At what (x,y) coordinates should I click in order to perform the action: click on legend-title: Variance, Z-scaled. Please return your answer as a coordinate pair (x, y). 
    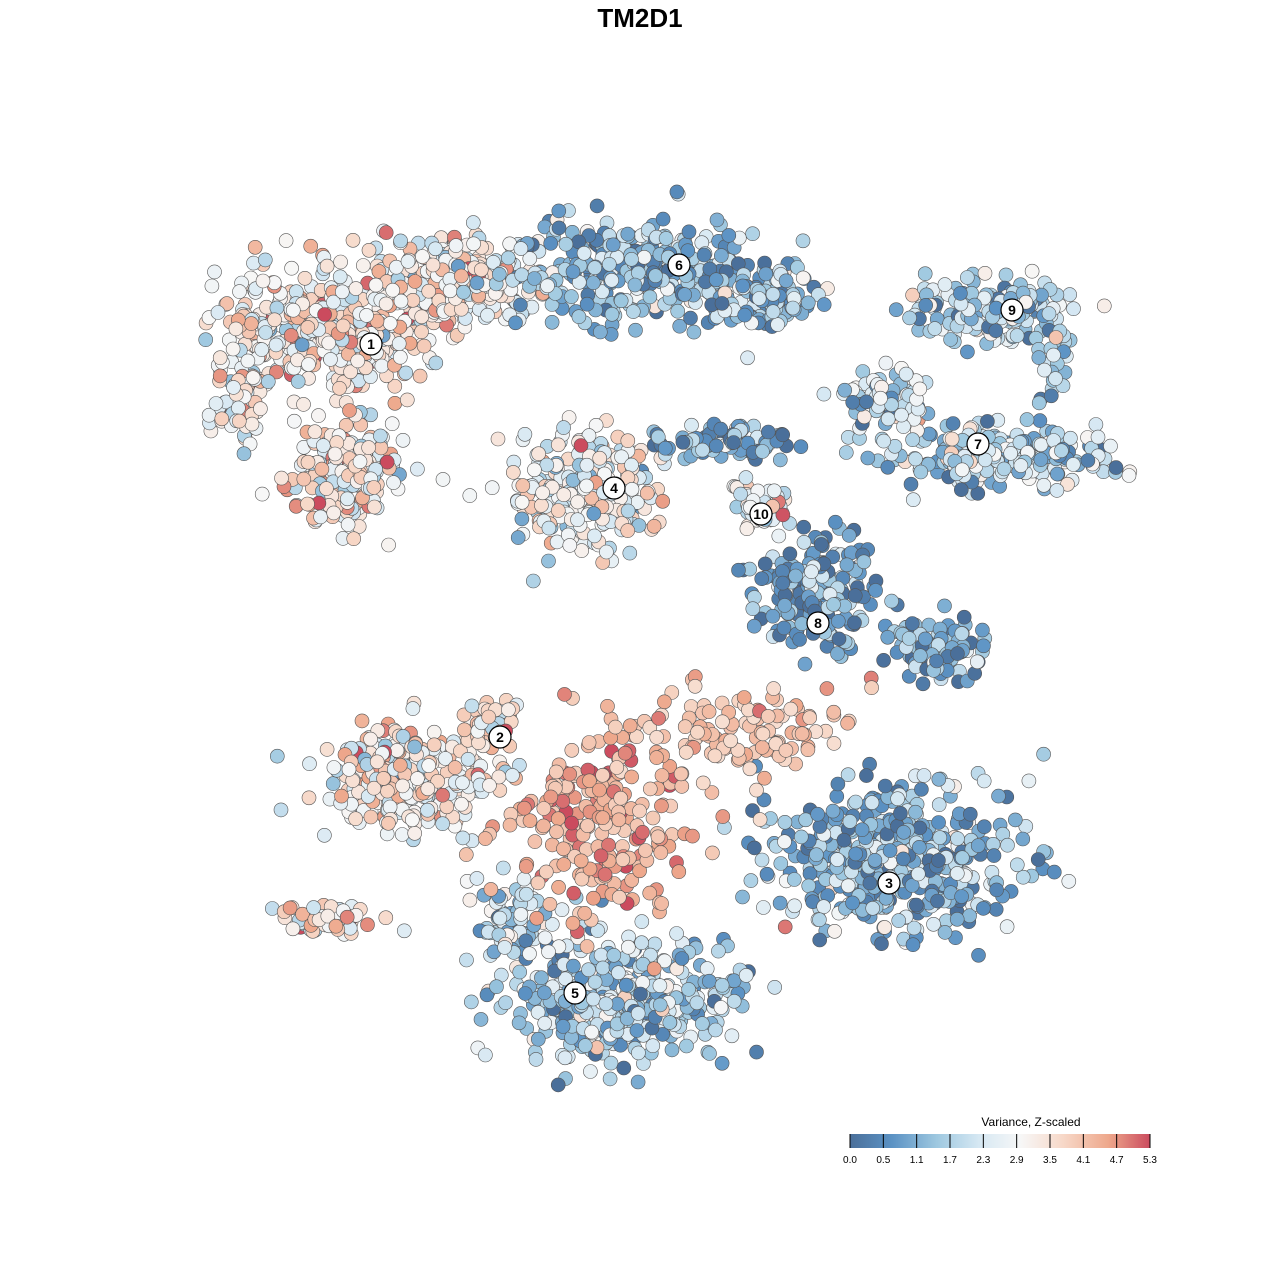
    Looking at the image, I should click on (1030, 1122).